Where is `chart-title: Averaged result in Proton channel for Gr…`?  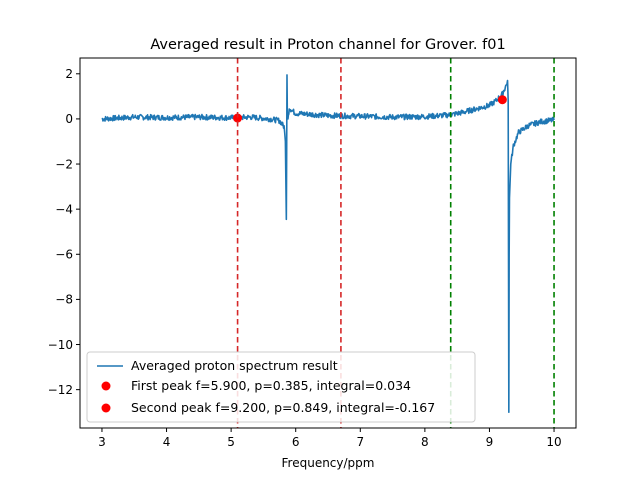
chart-title: Averaged result in Proton channel for Gr… is located at coordinates (327, 45).